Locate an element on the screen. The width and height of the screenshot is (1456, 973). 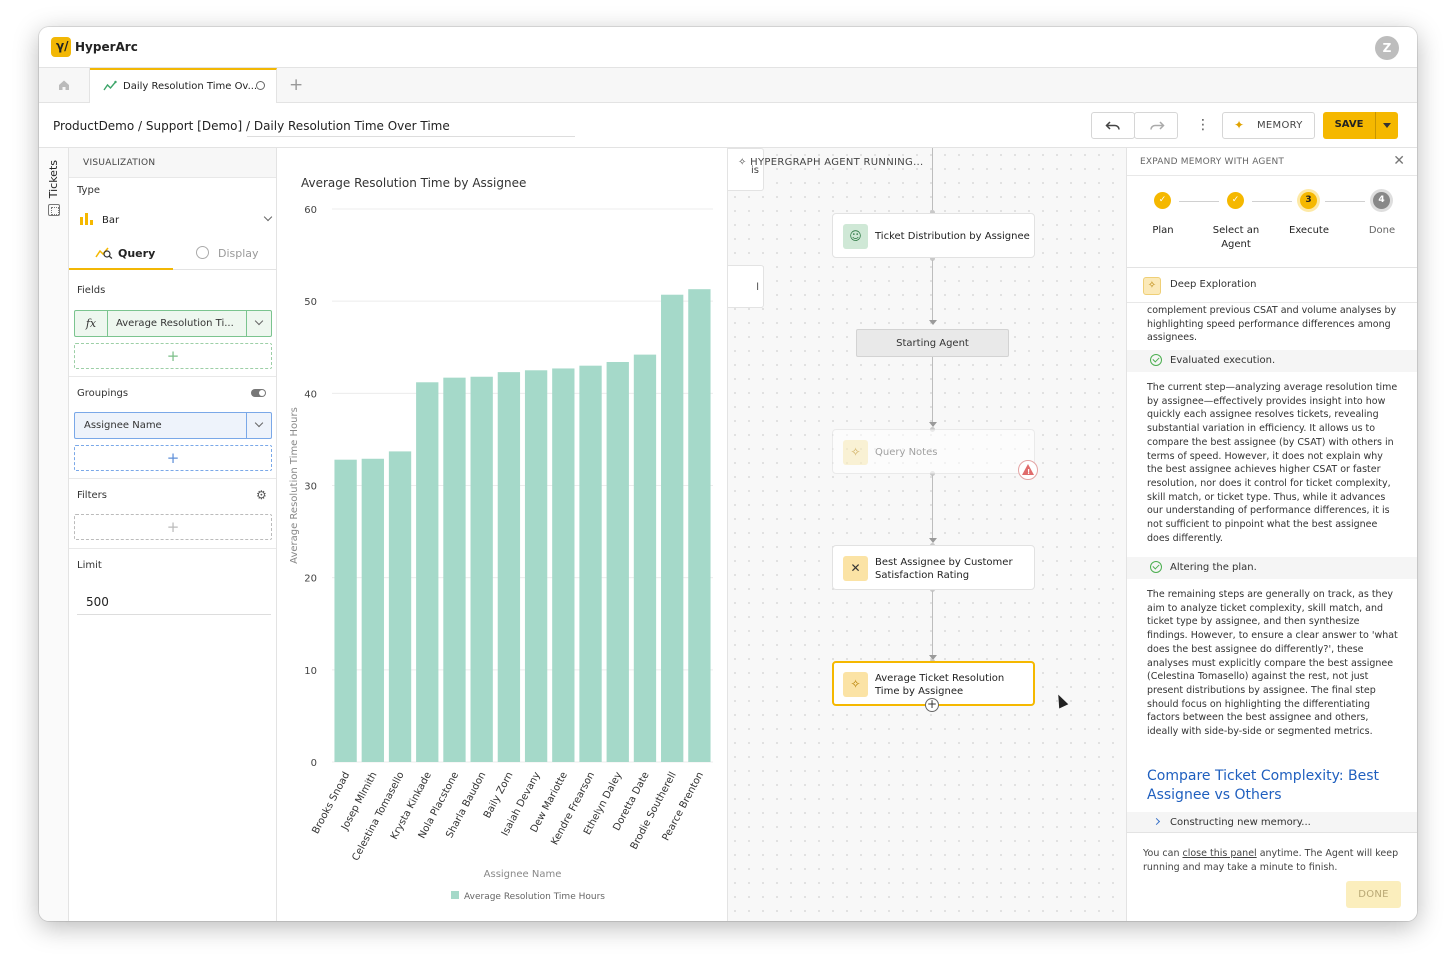
add-field-button: + is located at coordinates (173, 356).